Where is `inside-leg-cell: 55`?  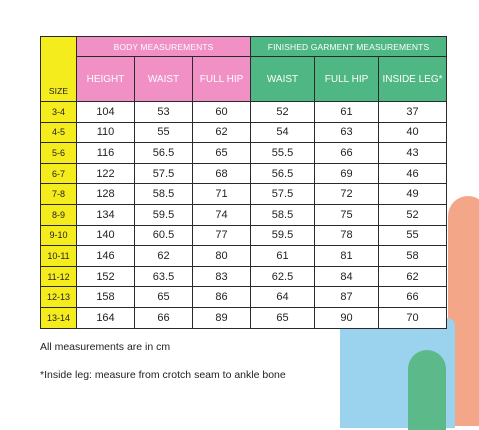 inside-leg-cell: 55 is located at coordinates (413, 235).